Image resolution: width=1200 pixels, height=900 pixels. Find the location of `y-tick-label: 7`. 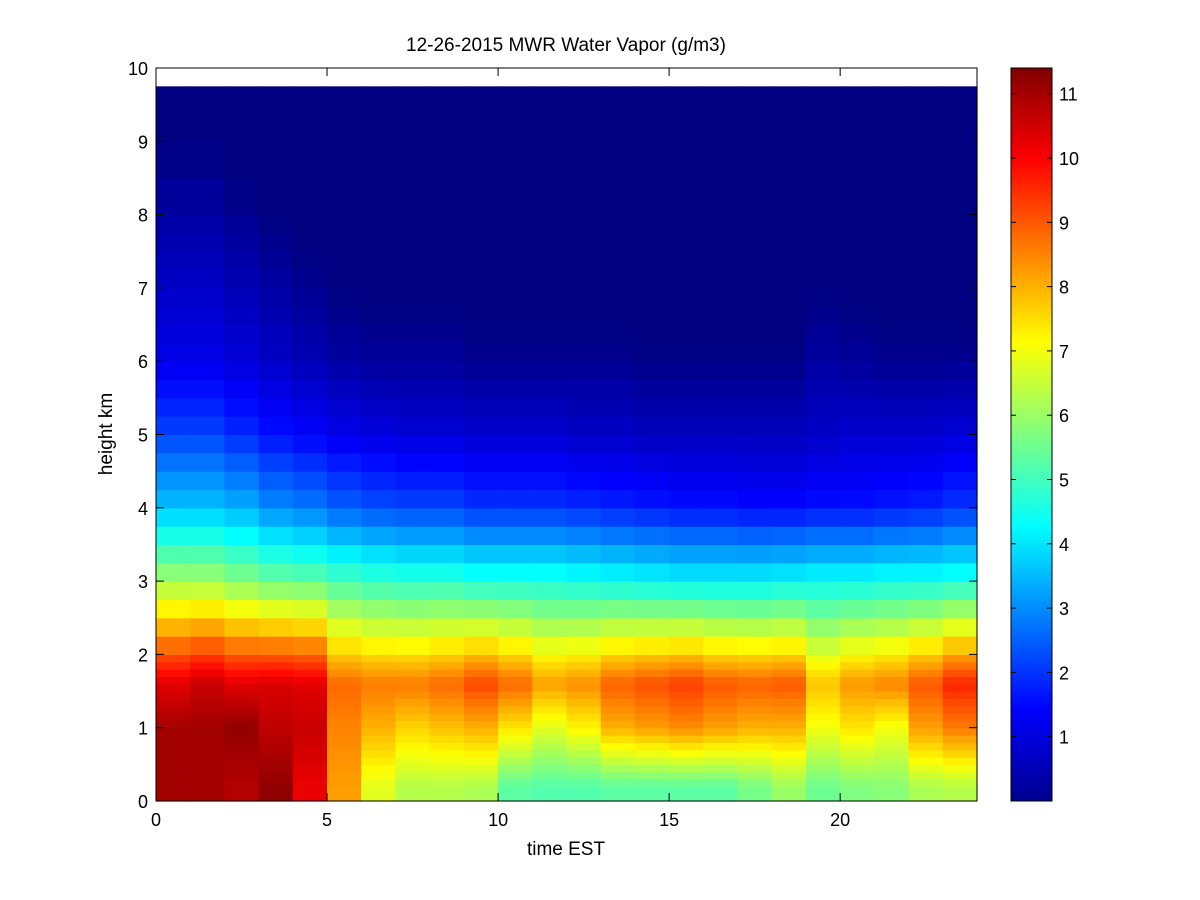

y-tick-label: 7 is located at coordinates (143, 289).